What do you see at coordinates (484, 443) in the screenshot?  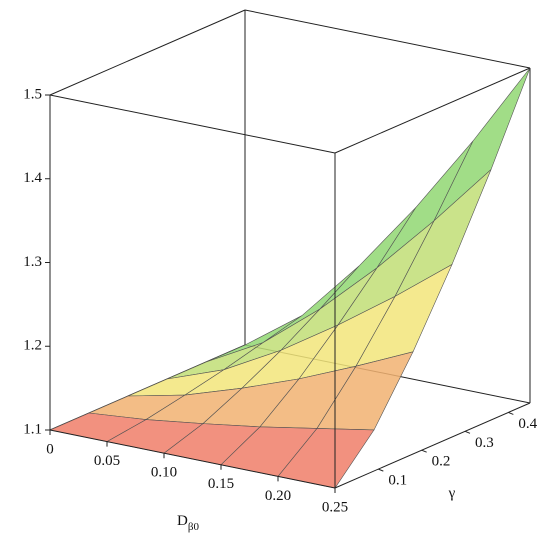 I see `y-tick-label: 0.3` at bounding box center [484, 443].